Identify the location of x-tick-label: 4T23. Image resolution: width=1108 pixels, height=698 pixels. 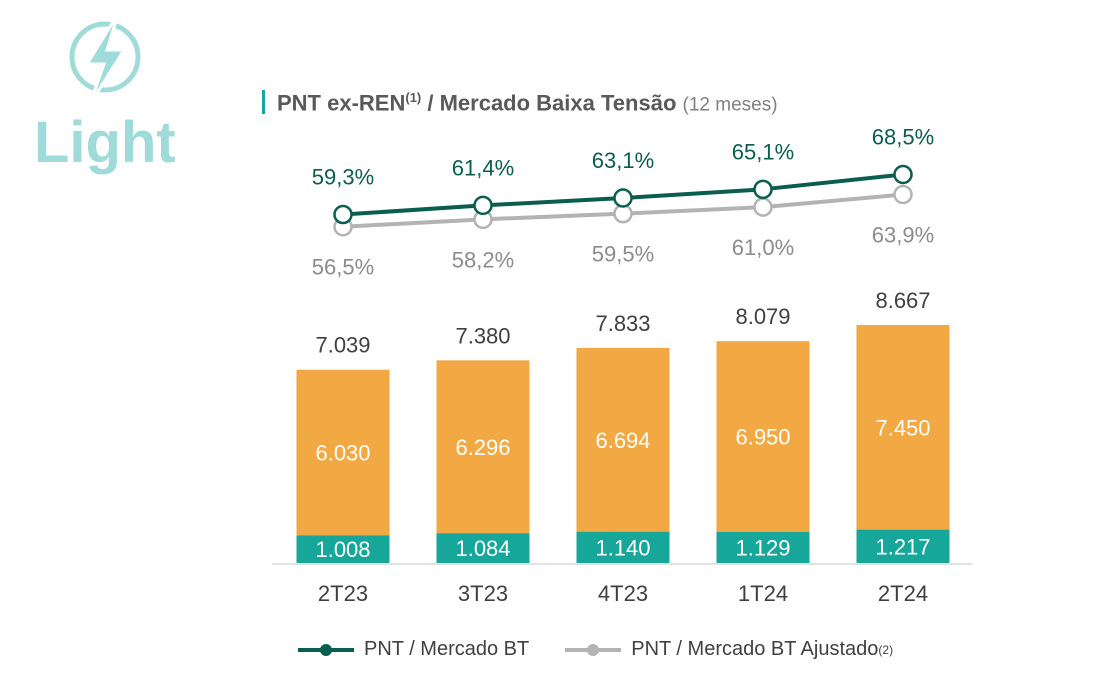
(623, 593).